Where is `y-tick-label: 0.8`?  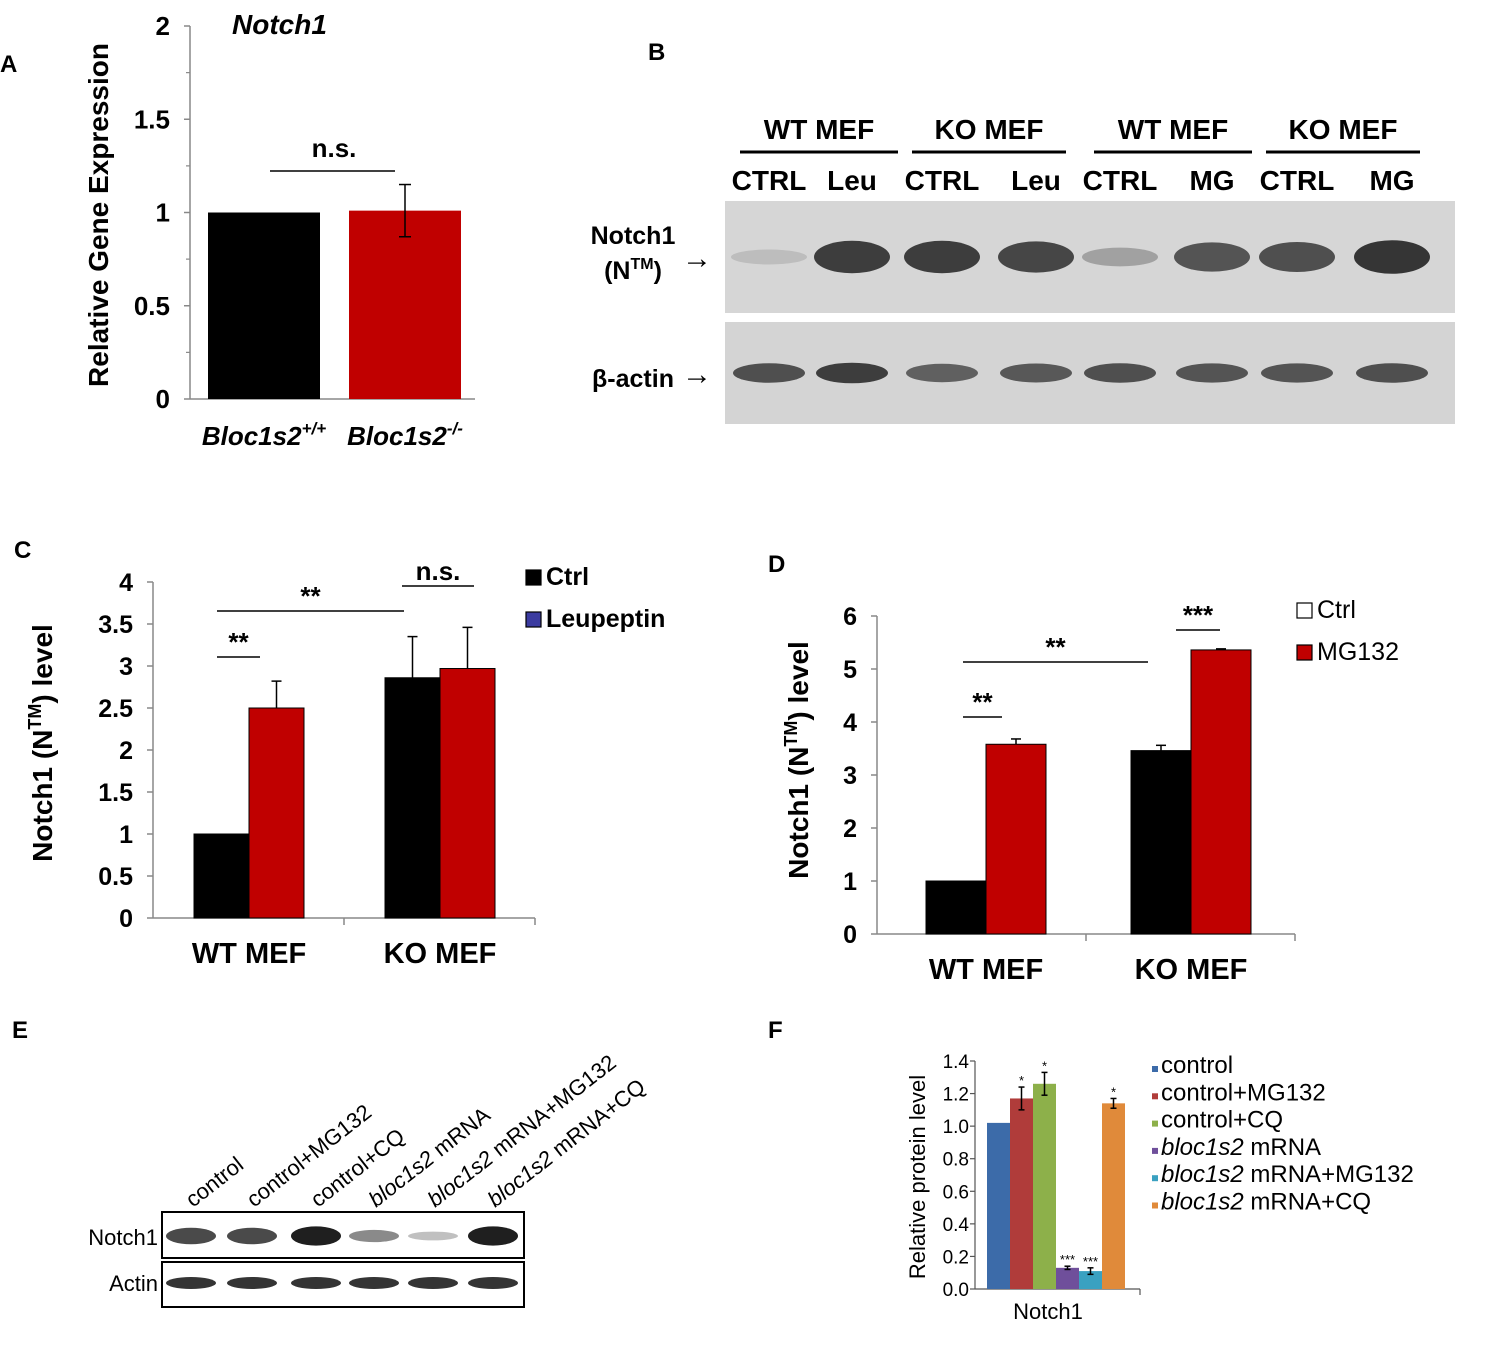
y-tick-label: 0.8 is located at coordinates (956, 1160).